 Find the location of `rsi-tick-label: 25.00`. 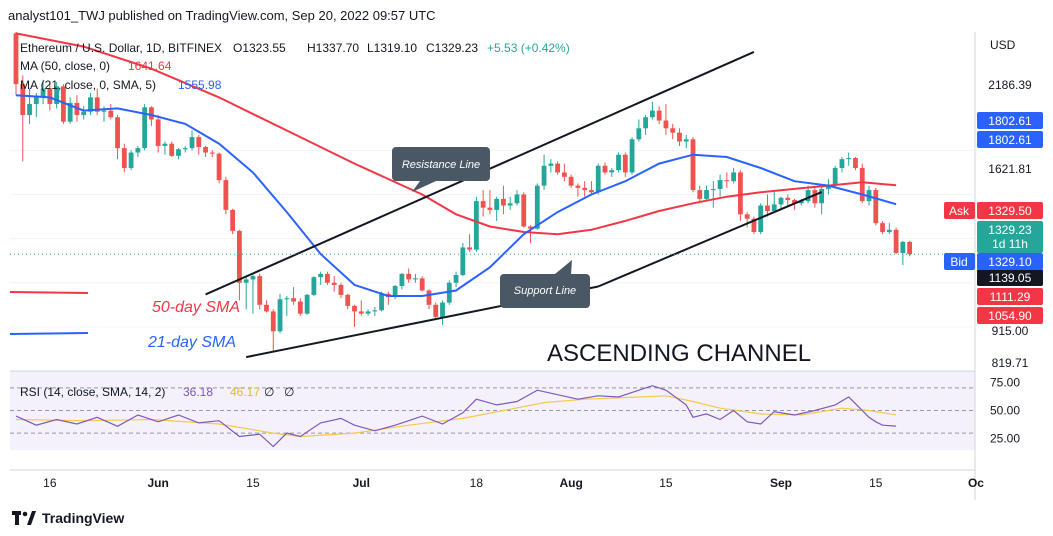

rsi-tick-label: 25.00 is located at coordinates (1005, 439).